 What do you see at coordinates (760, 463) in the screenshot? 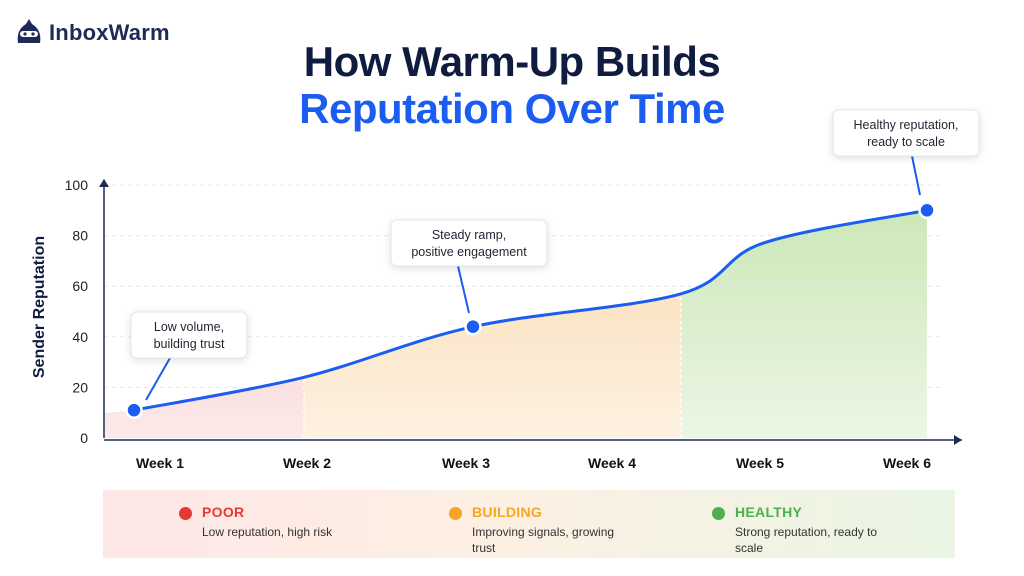
I see `x-tick-5: Week 5` at bounding box center [760, 463].